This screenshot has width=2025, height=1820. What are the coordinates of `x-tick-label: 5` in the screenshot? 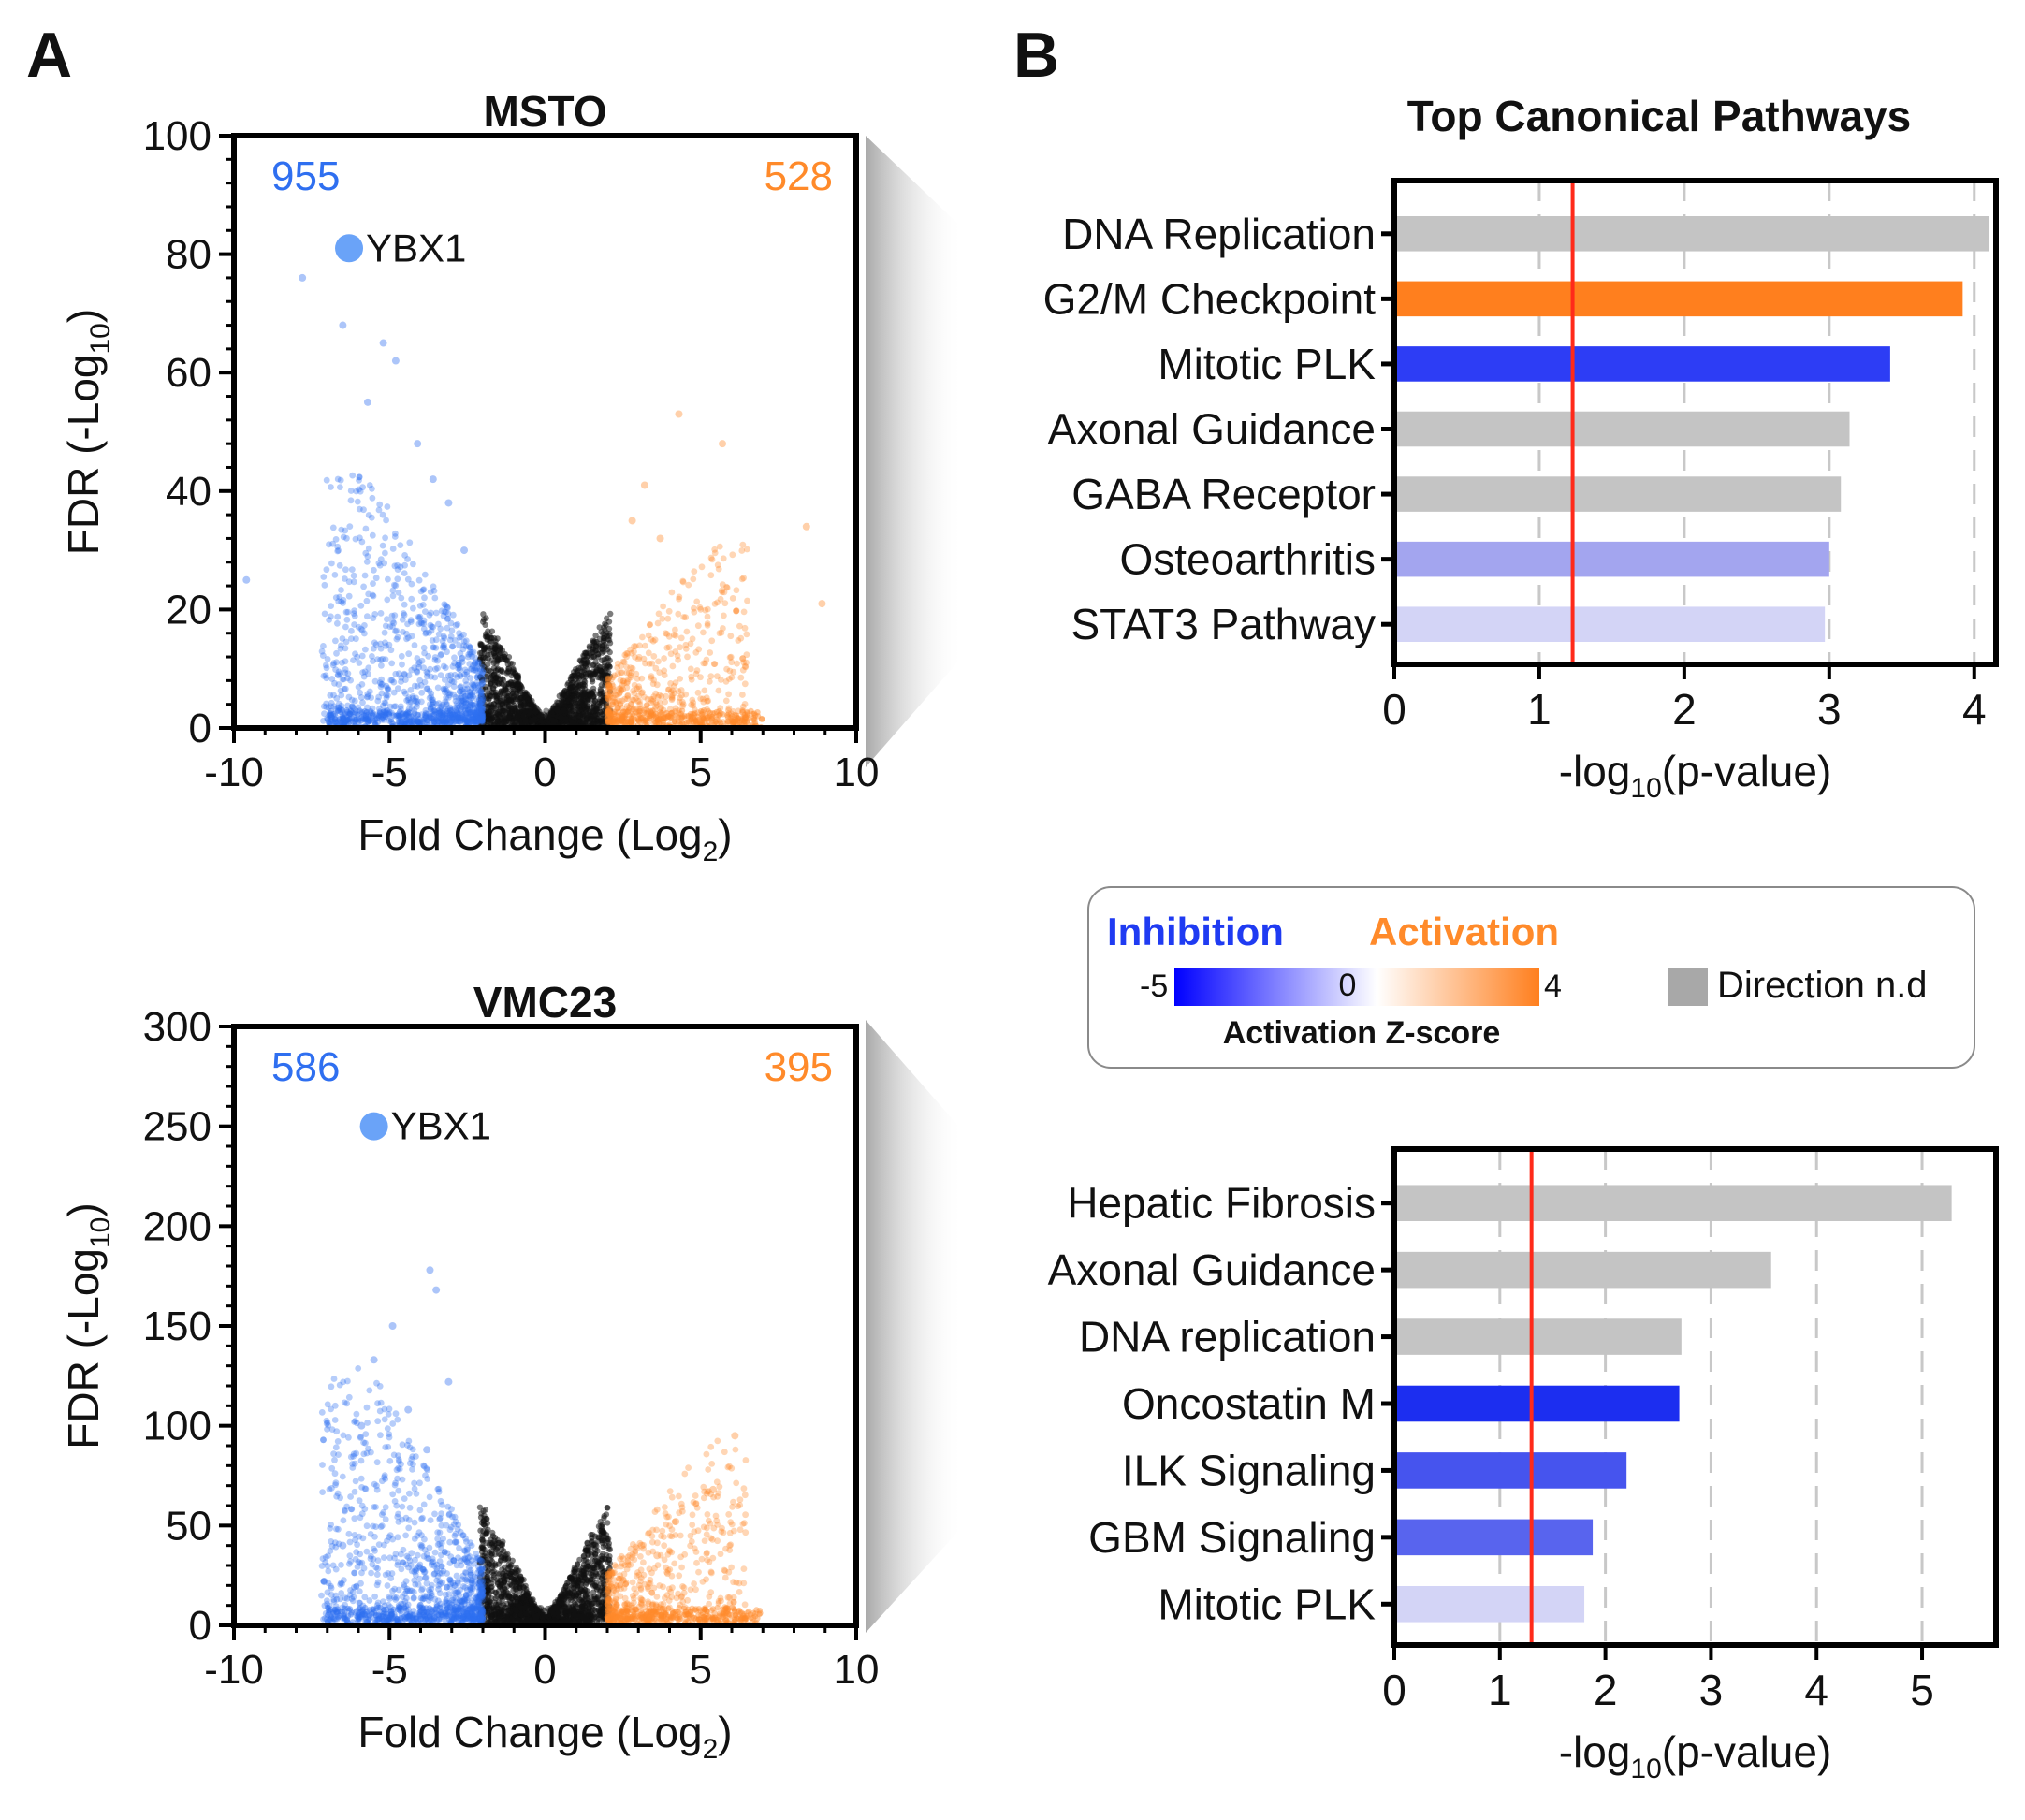 It's located at (701, 772).